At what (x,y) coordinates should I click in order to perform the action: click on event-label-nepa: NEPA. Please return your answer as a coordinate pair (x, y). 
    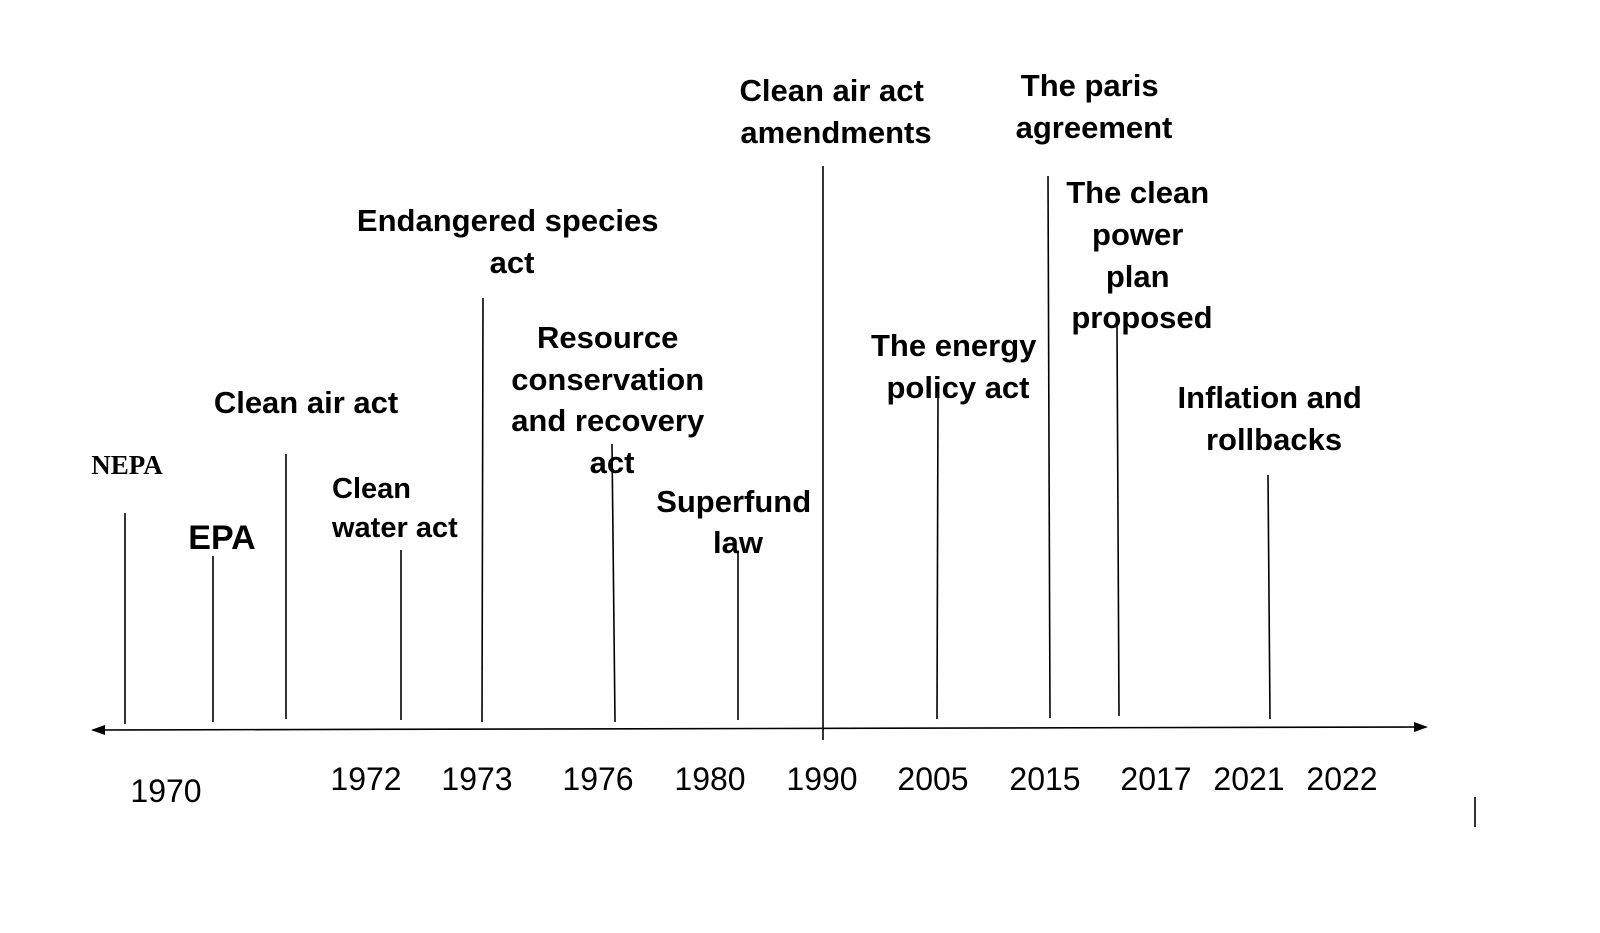
    Looking at the image, I should click on (127, 465).